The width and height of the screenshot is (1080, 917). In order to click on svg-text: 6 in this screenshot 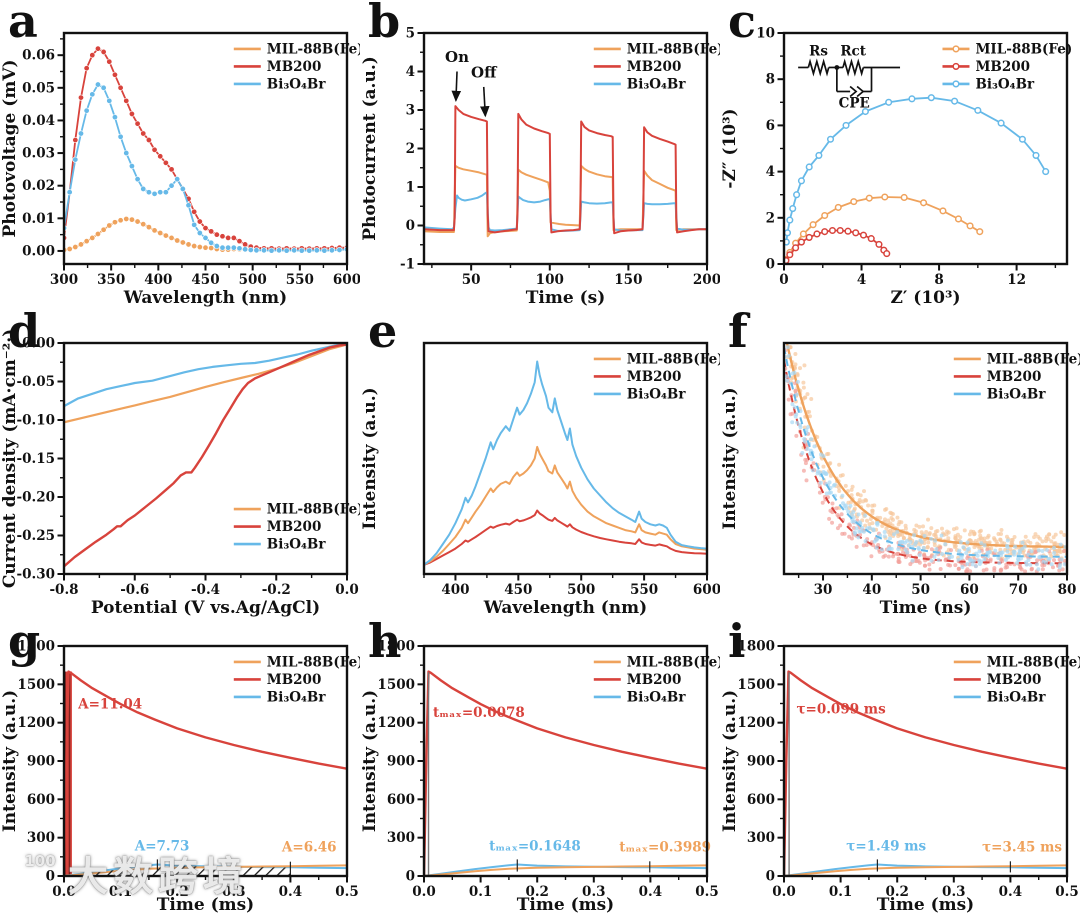, I will do `click(770, 126)`.